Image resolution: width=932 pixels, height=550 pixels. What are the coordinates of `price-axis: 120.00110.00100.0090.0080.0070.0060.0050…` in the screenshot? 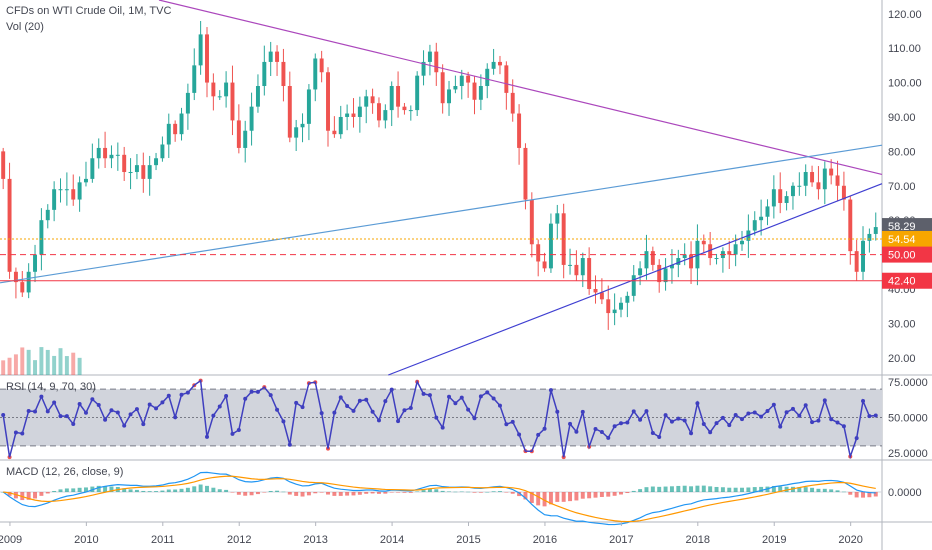 It's located at (905, 187).